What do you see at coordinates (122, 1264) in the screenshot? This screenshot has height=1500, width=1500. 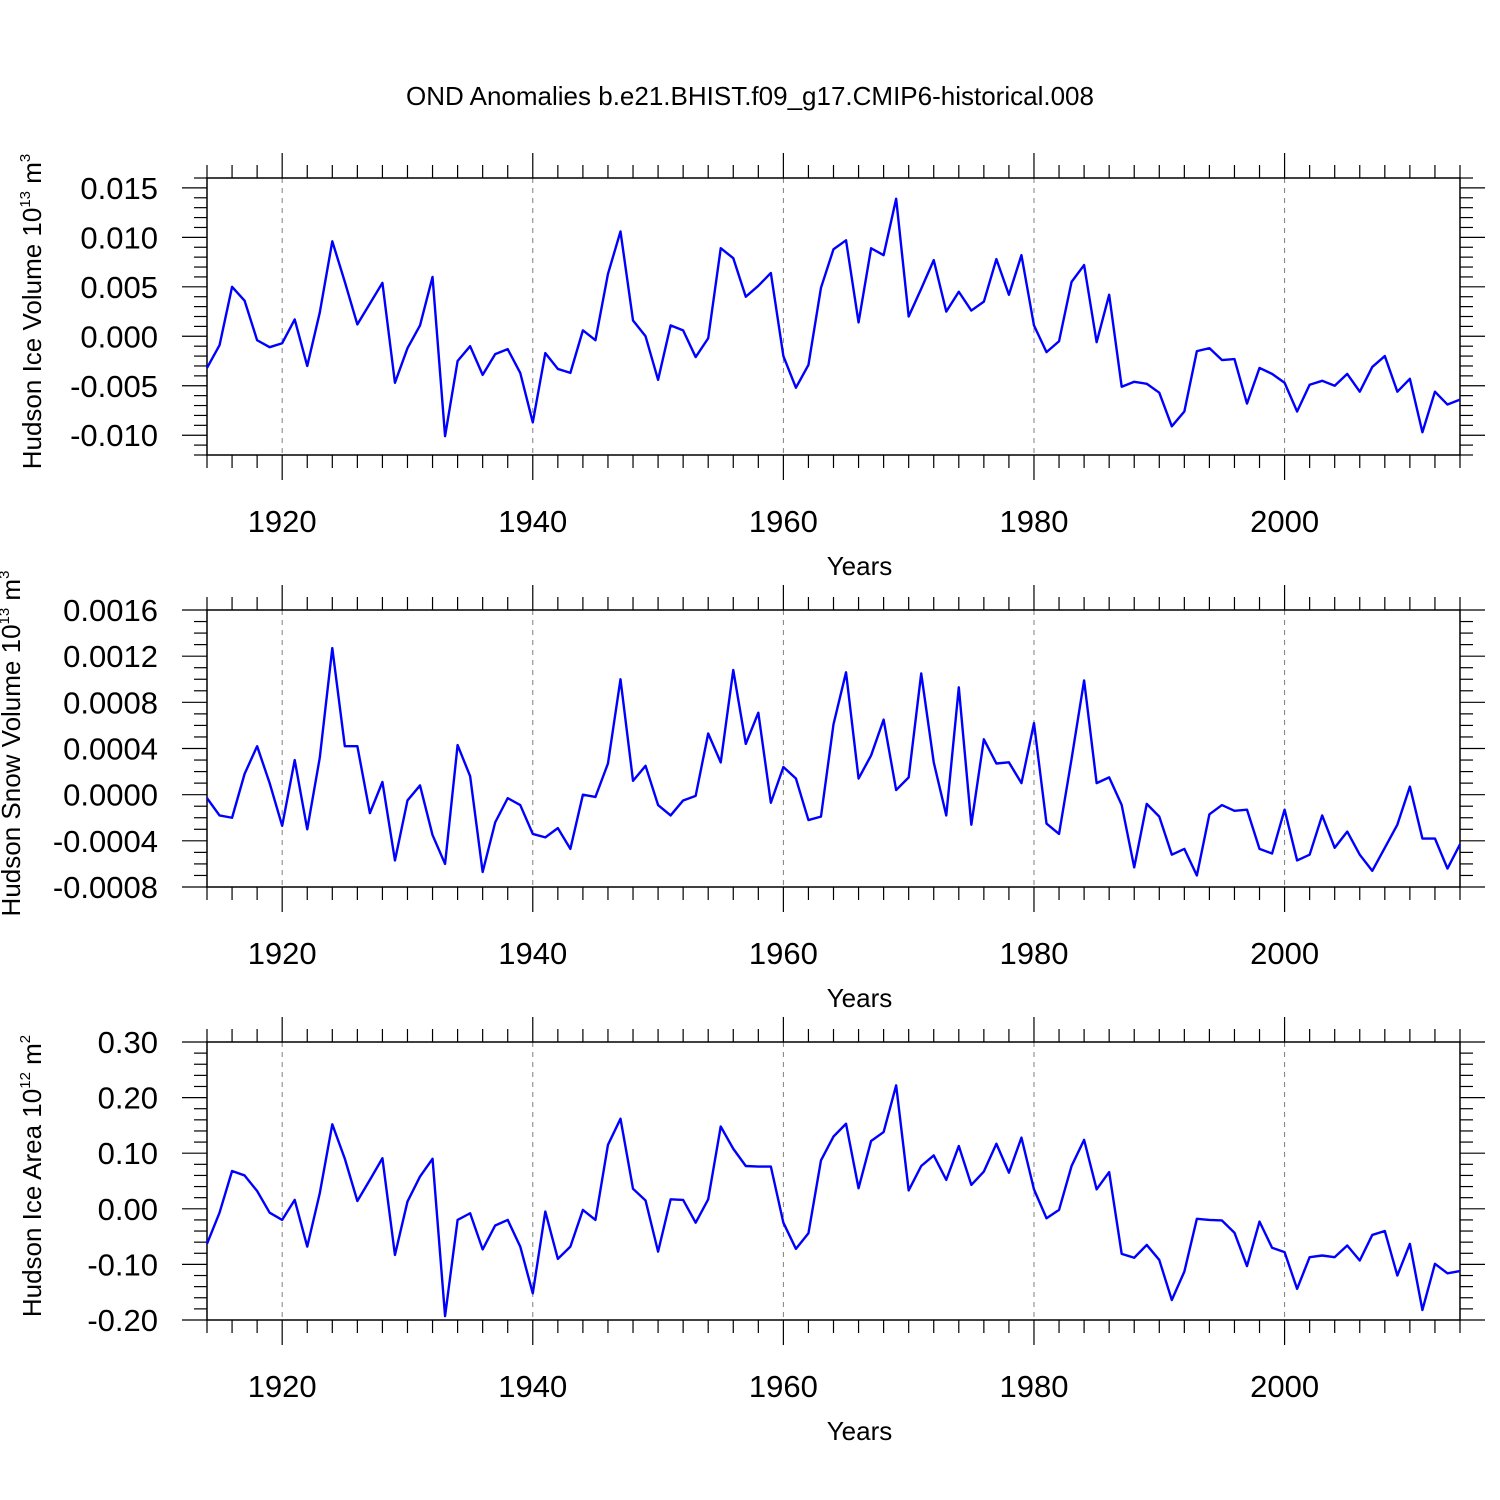 I see `y-tick-label: -0.10` at bounding box center [122, 1264].